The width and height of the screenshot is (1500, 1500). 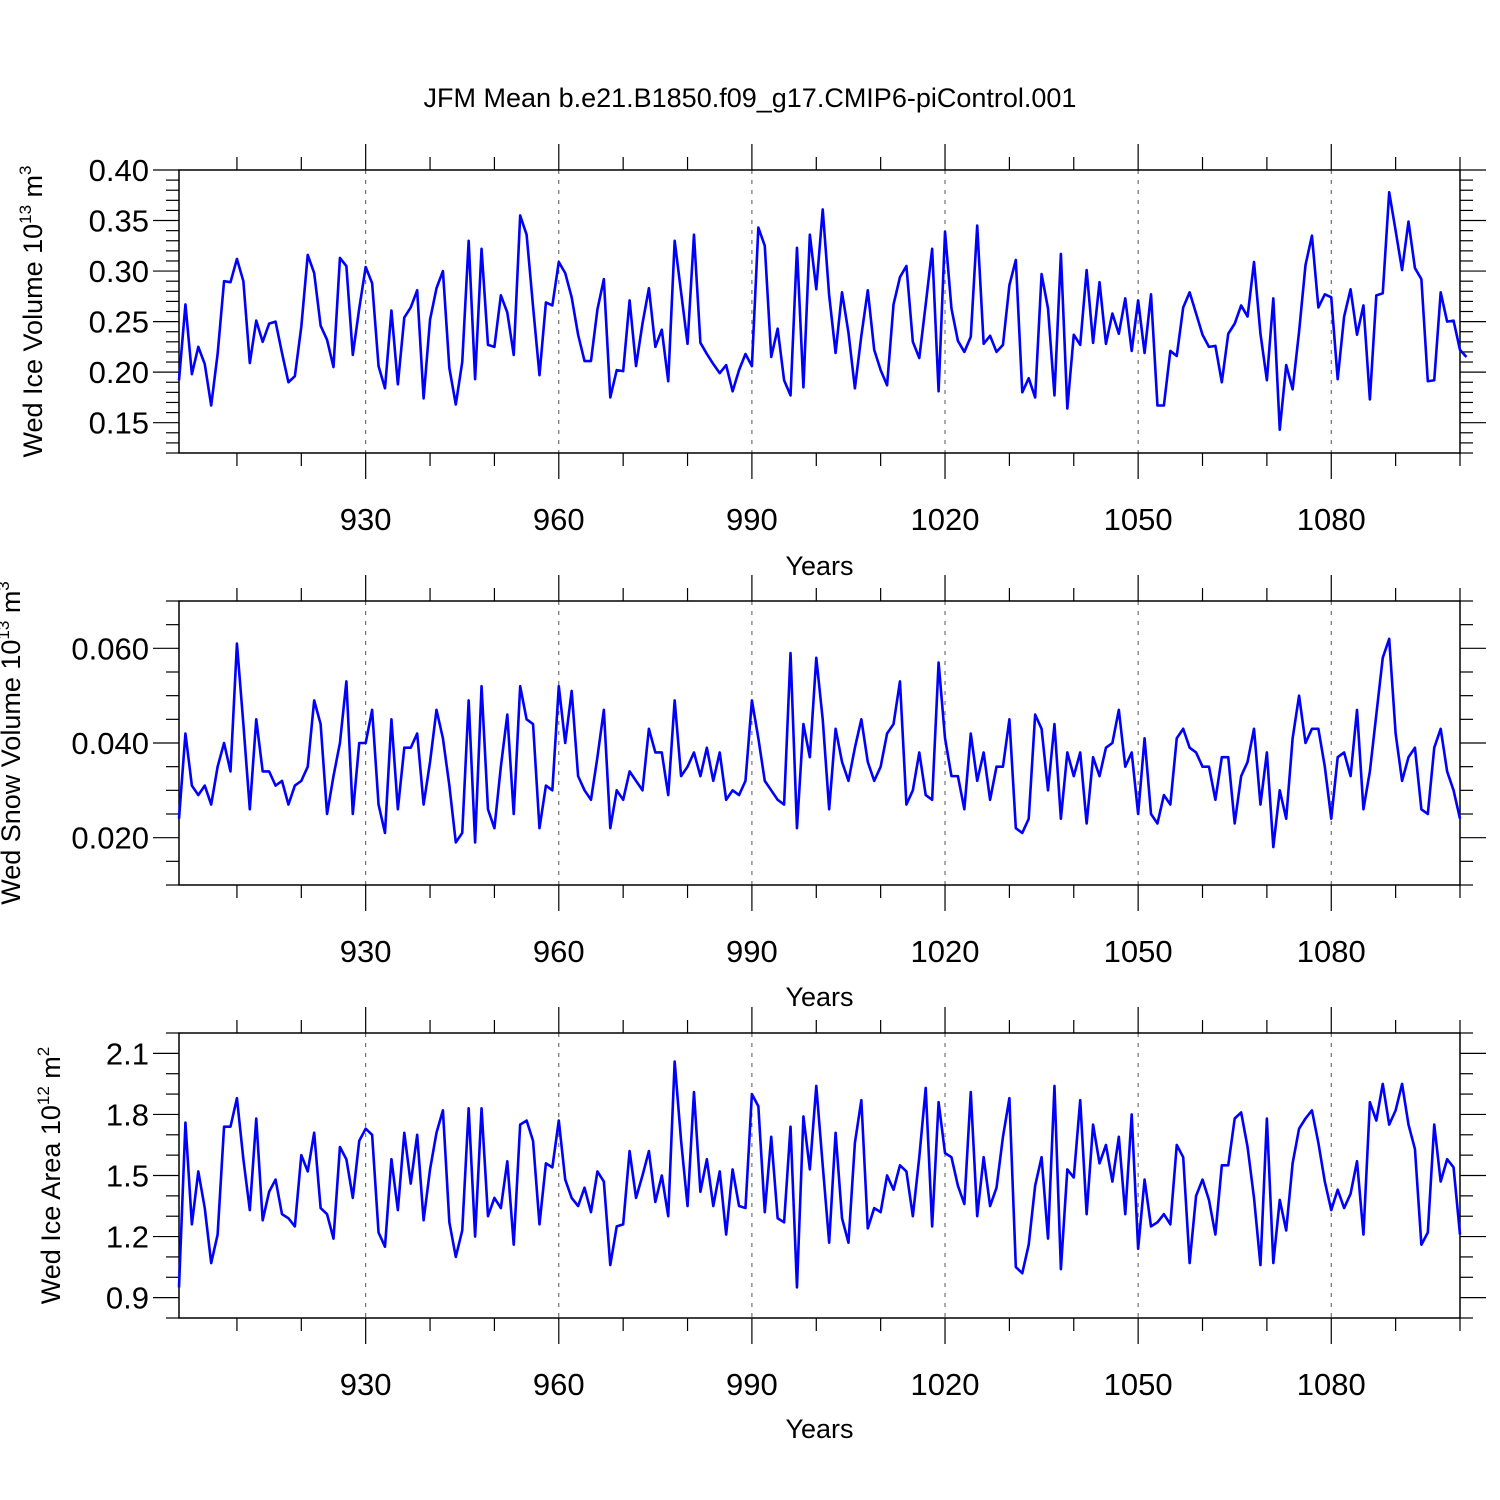 I want to click on y-tick-label: 0.40, so click(x=119, y=170).